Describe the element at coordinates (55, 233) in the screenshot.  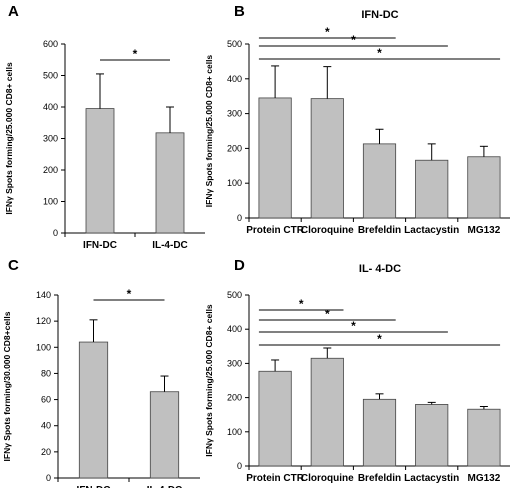
I see `panel-a-ytick-label: 0` at that location.